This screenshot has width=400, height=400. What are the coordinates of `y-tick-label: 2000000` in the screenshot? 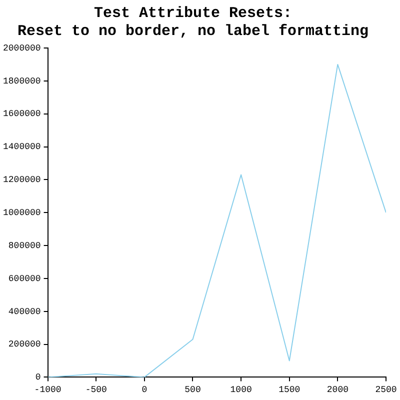 It's located at (21, 48).